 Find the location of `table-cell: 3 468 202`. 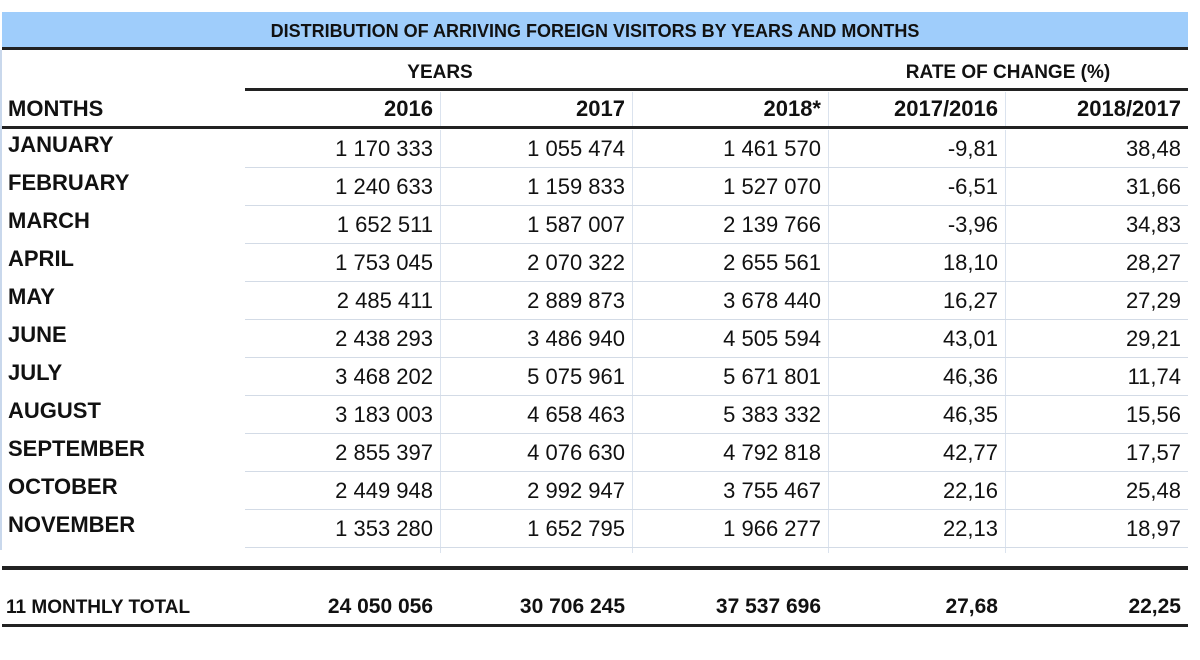

table-cell: 3 468 202 is located at coordinates (384, 376).